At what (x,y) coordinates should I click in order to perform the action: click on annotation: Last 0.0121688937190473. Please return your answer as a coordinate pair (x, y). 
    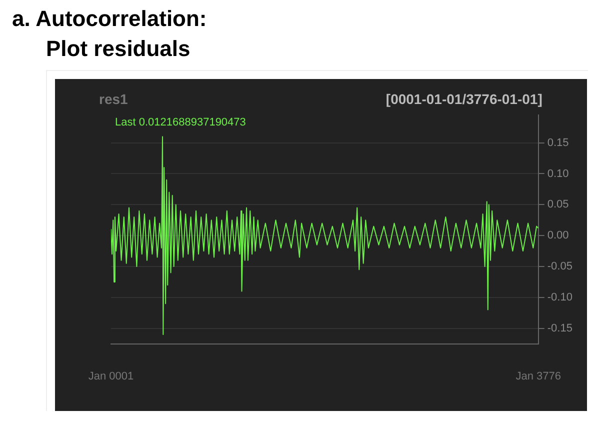
    Looking at the image, I should click on (180, 122).